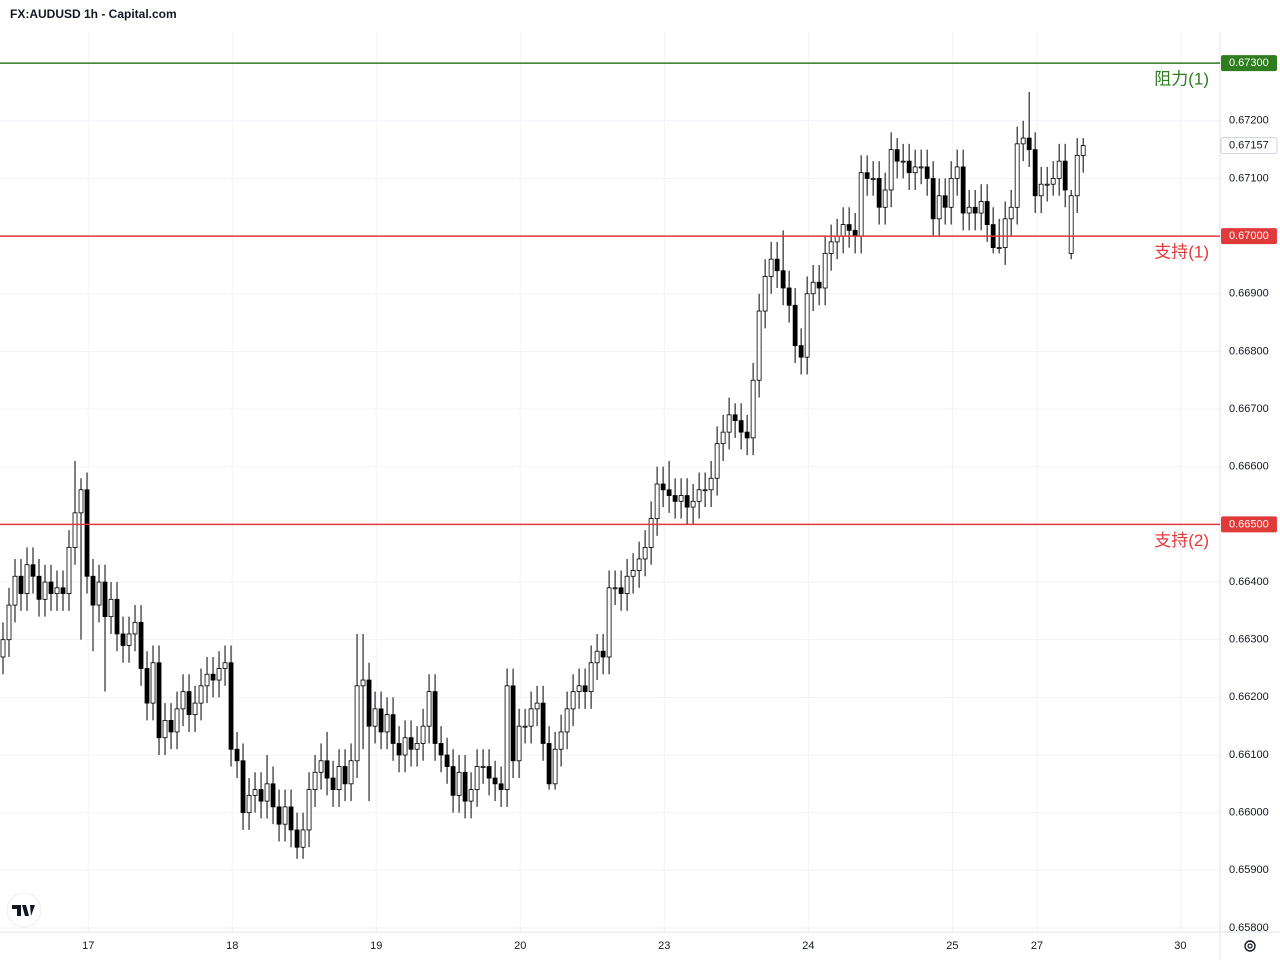 The image size is (1280, 960). Describe the element at coordinates (232, 946) in the screenshot. I see `x-tick-label: 18` at that location.